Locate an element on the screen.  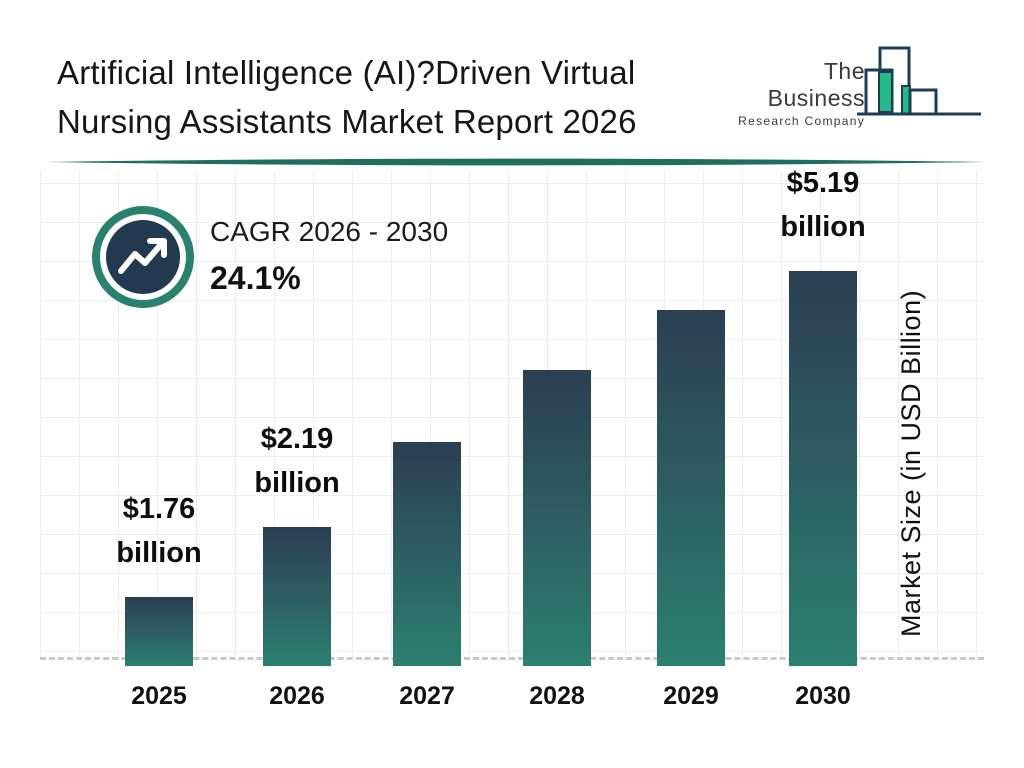
x-tick-2026: 2026 is located at coordinates (297, 696).